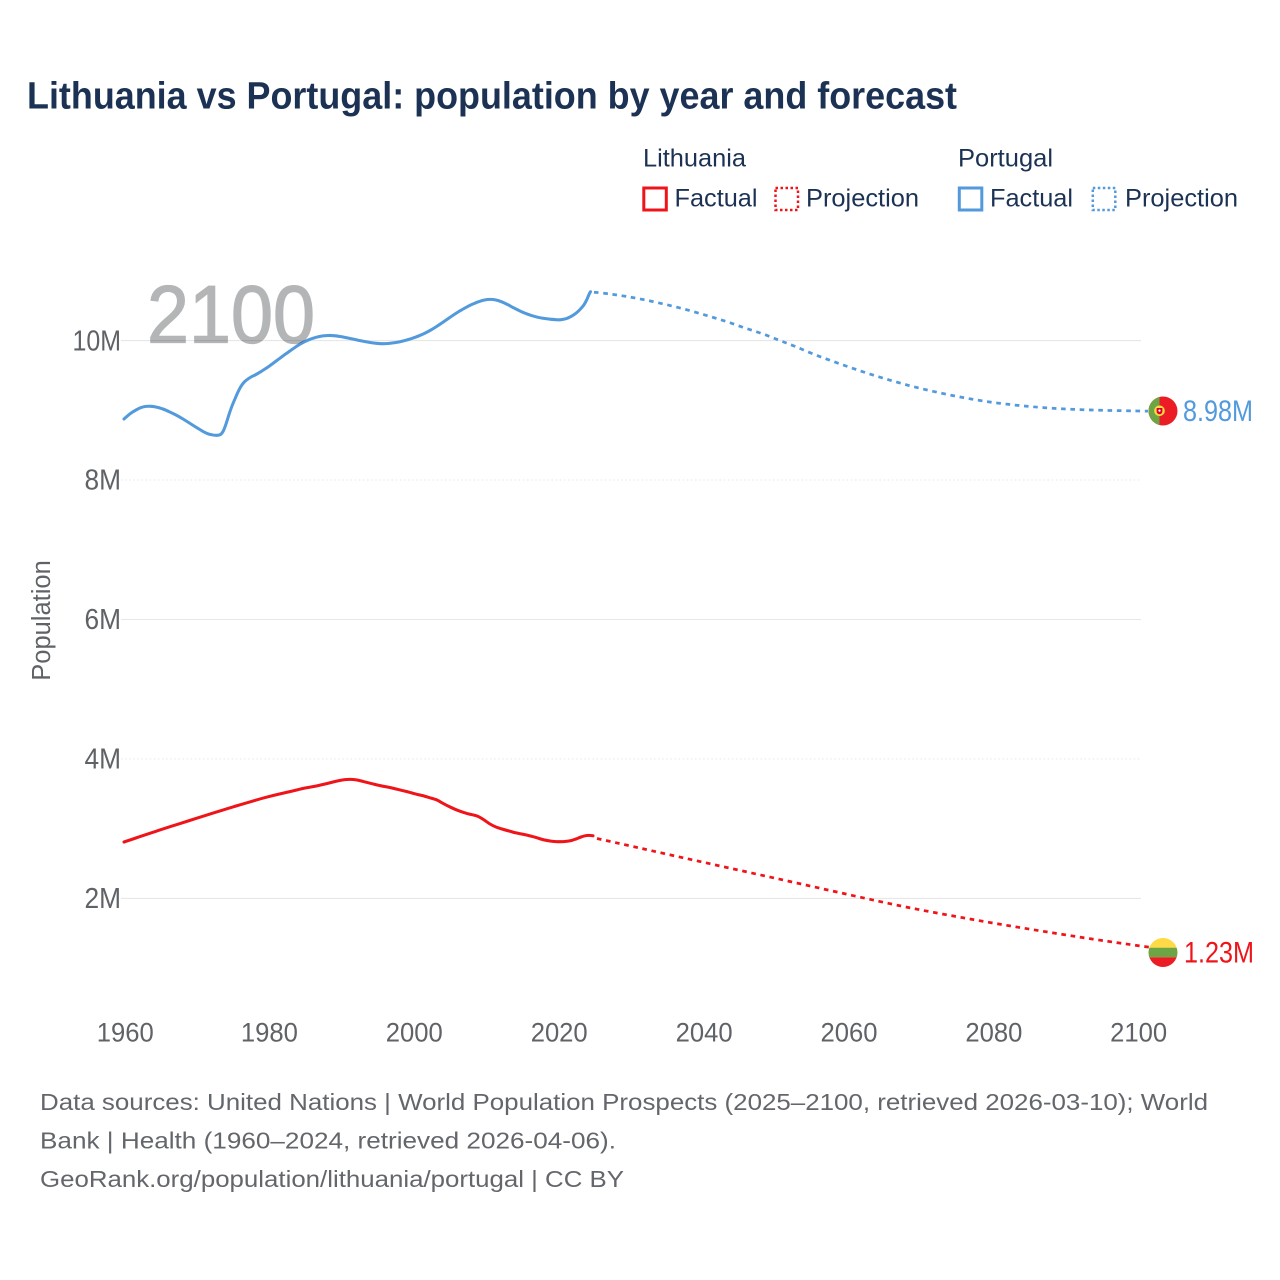 The width and height of the screenshot is (1280, 1280). Describe the element at coordinates (1218, 411) in the screenshot. I see `svg-text: 8.98M` at that location.